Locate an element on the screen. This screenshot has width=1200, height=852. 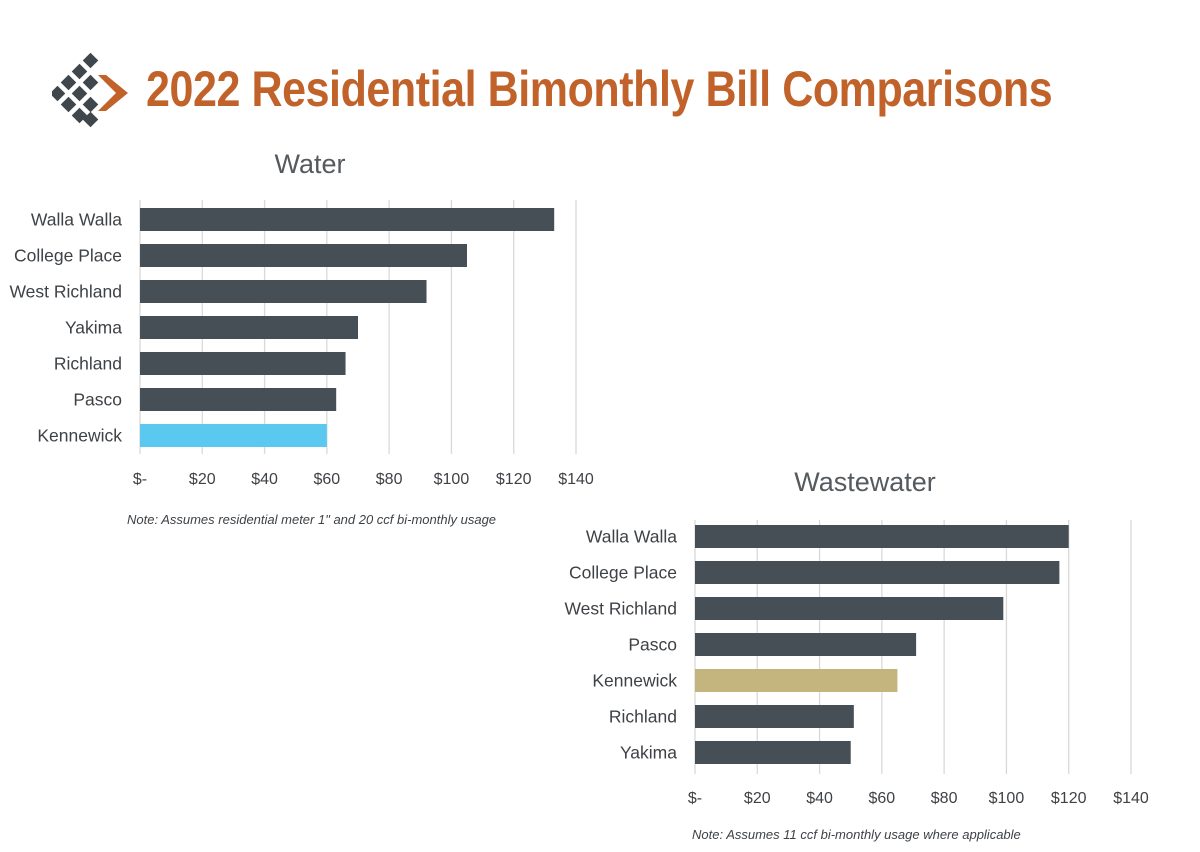
chart-title: Wastewater is located at coordinates (865, 482).